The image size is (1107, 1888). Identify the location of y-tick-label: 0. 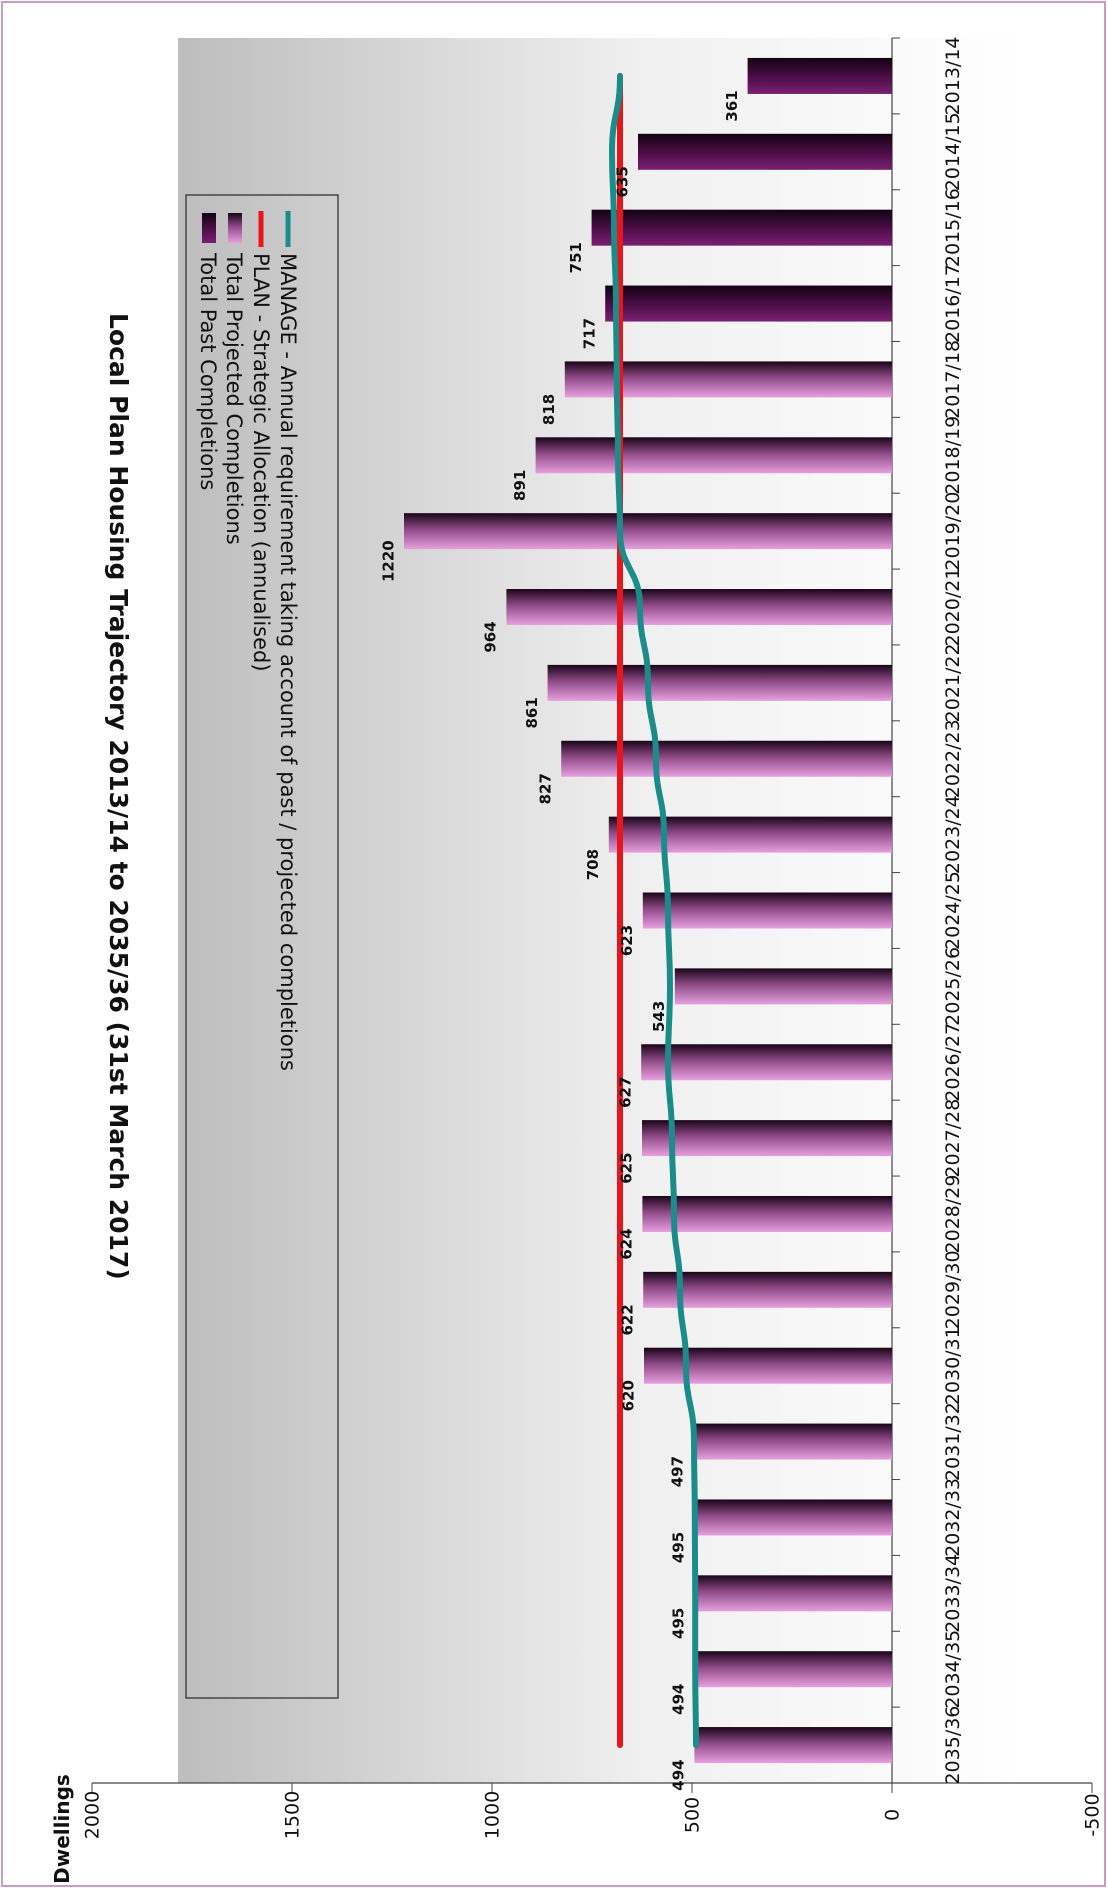
(893, 1815).